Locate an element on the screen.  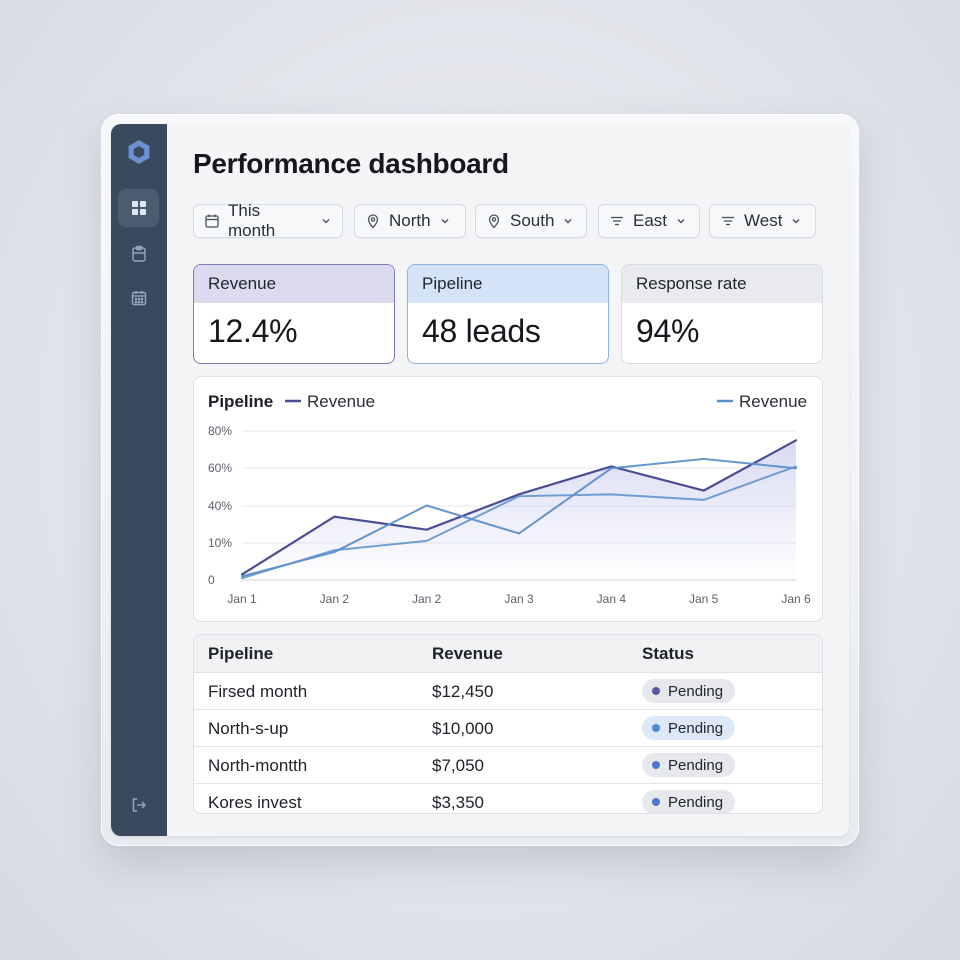
sidebar-item-calendar is located at coordinates (138, 298).